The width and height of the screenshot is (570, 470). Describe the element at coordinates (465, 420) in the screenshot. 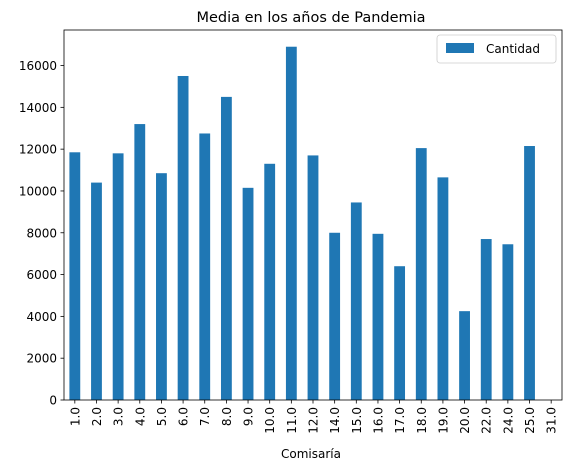

I see `x-tick-label: 20.0` at that location.